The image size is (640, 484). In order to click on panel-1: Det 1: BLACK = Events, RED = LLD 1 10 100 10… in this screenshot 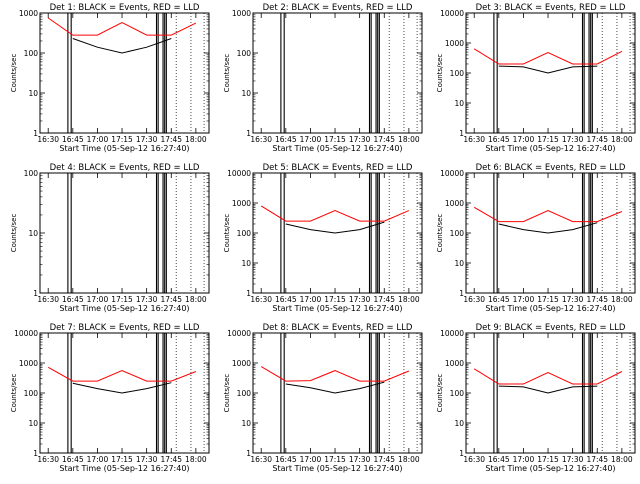, I will do `click(110, 78)`.